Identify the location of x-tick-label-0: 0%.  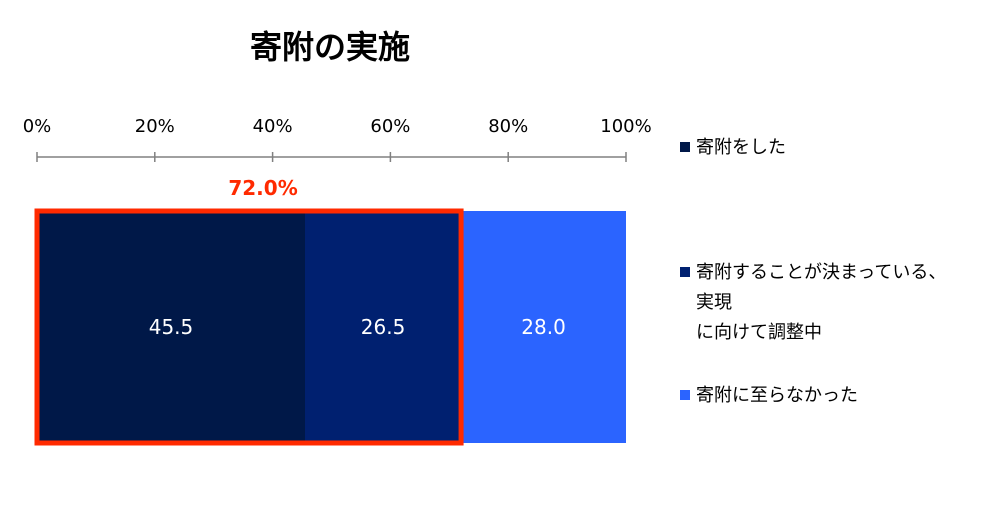
(37, 126).